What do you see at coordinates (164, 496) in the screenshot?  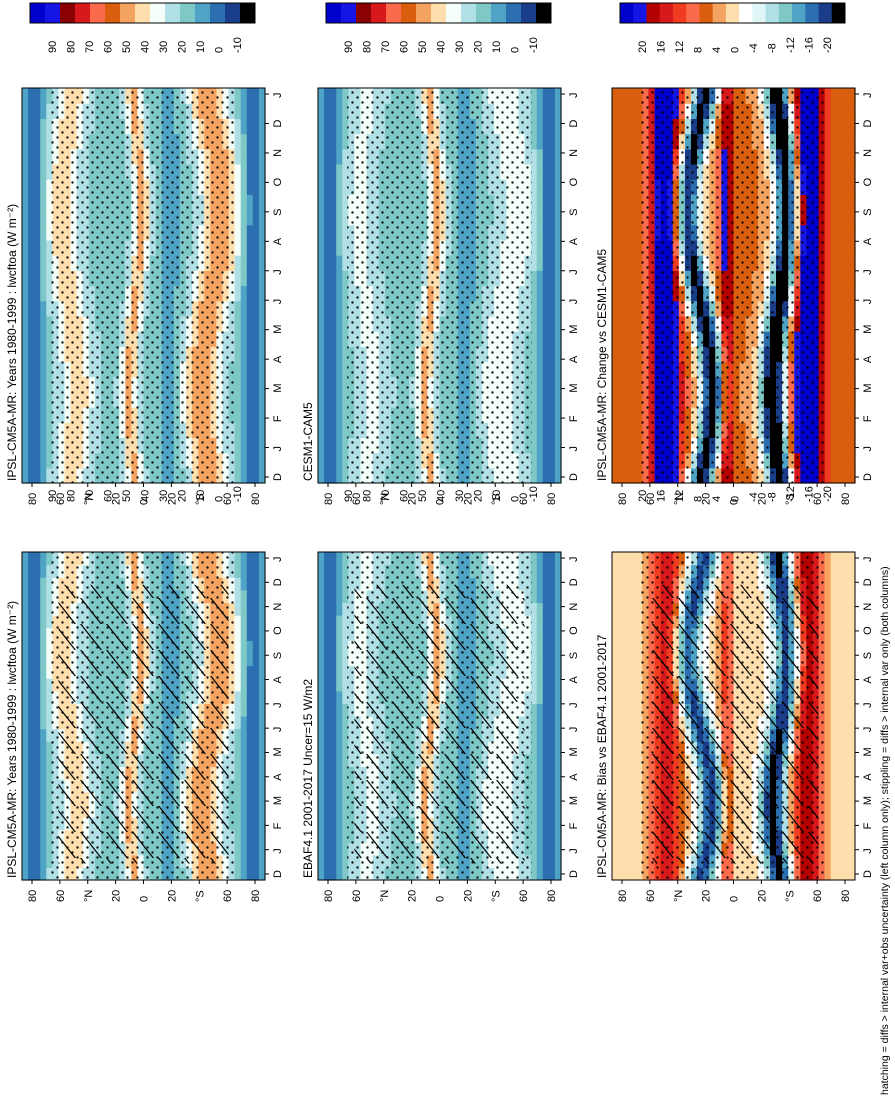 I see `colorbar-level-label: 30` at bounding box center [164, 496].